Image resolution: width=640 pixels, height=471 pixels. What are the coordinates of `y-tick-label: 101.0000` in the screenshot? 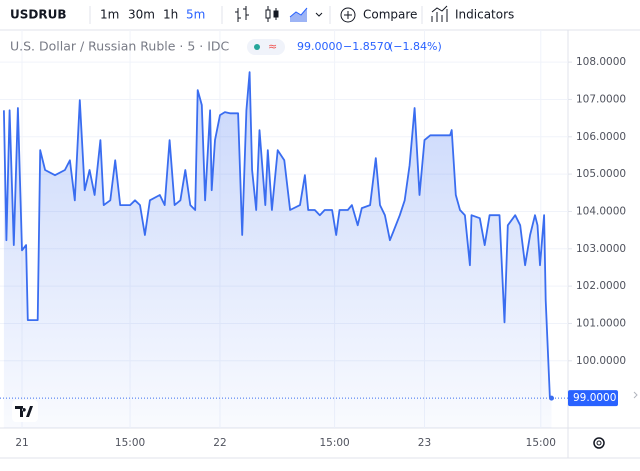 It's located at (601, 323).